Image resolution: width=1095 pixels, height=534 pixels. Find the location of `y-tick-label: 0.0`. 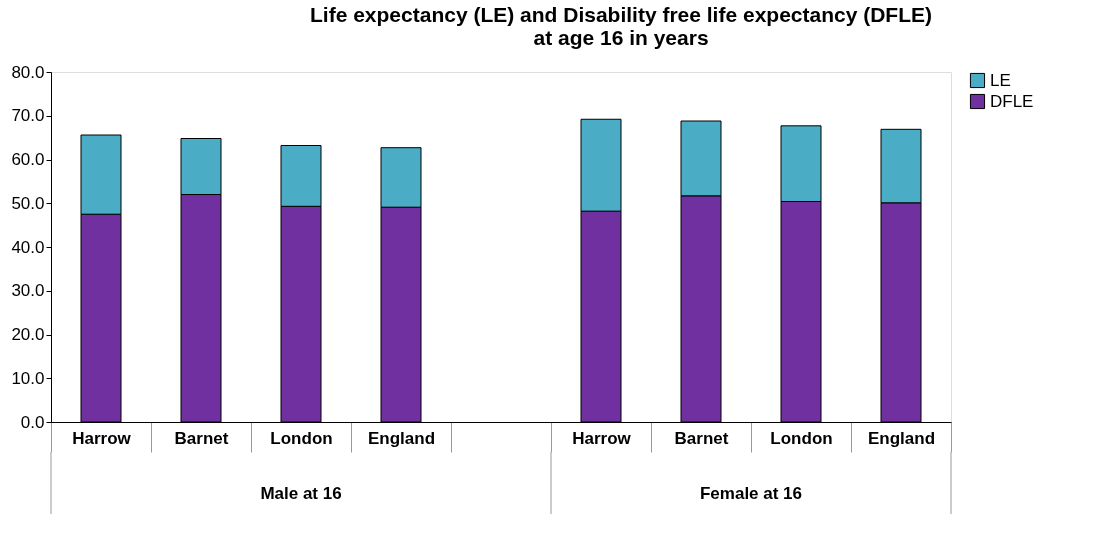

y-tick-label: 0.0 is located at coordinates (32, 422).